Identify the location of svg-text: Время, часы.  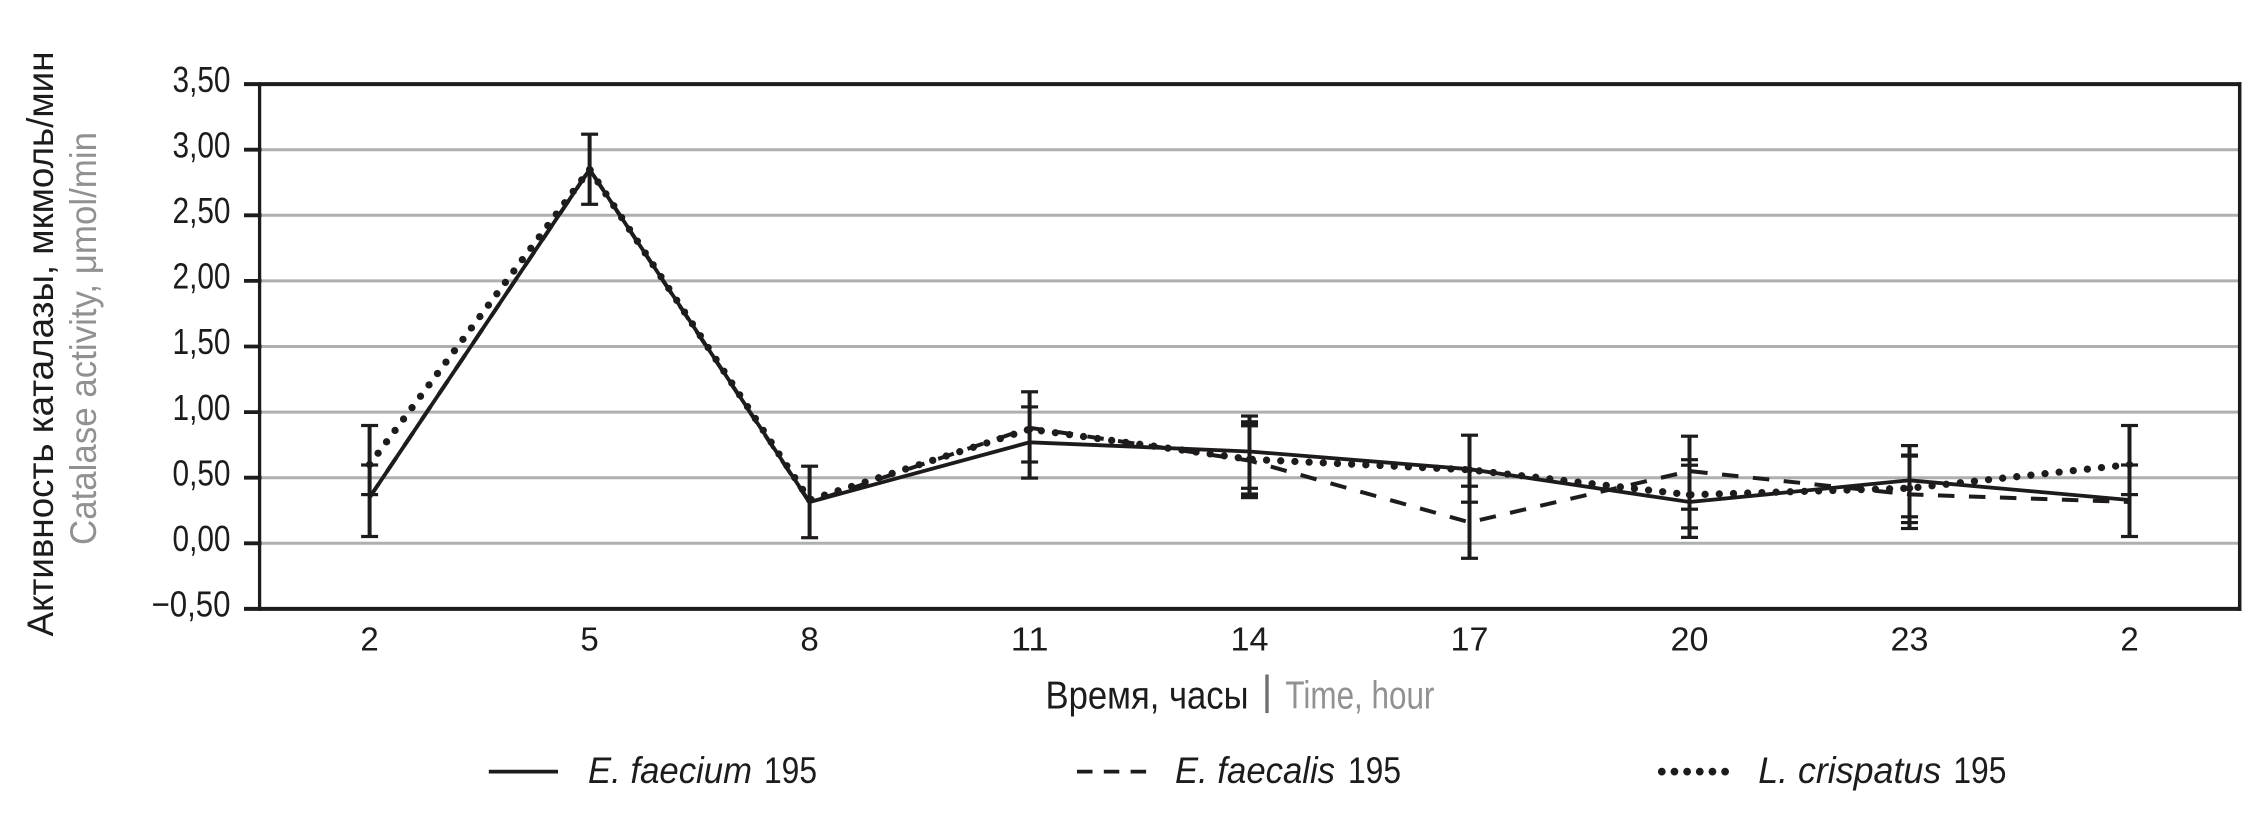
(1147, 695).